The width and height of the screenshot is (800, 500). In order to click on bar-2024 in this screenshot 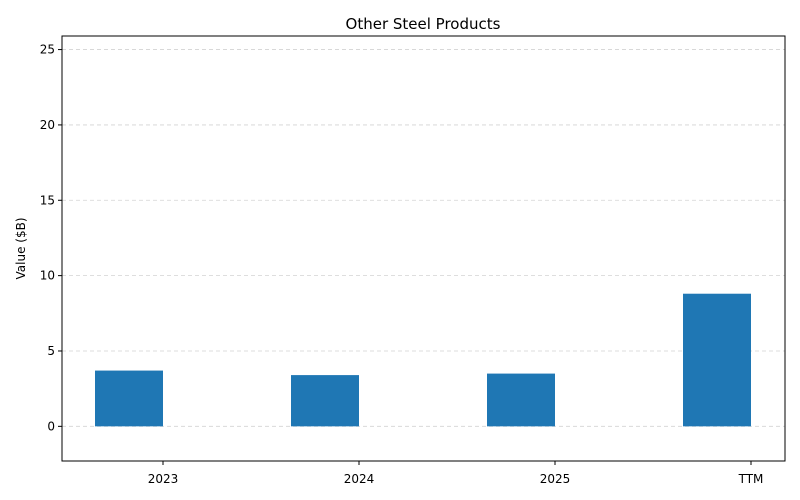, I will do `click(325, 401)`.